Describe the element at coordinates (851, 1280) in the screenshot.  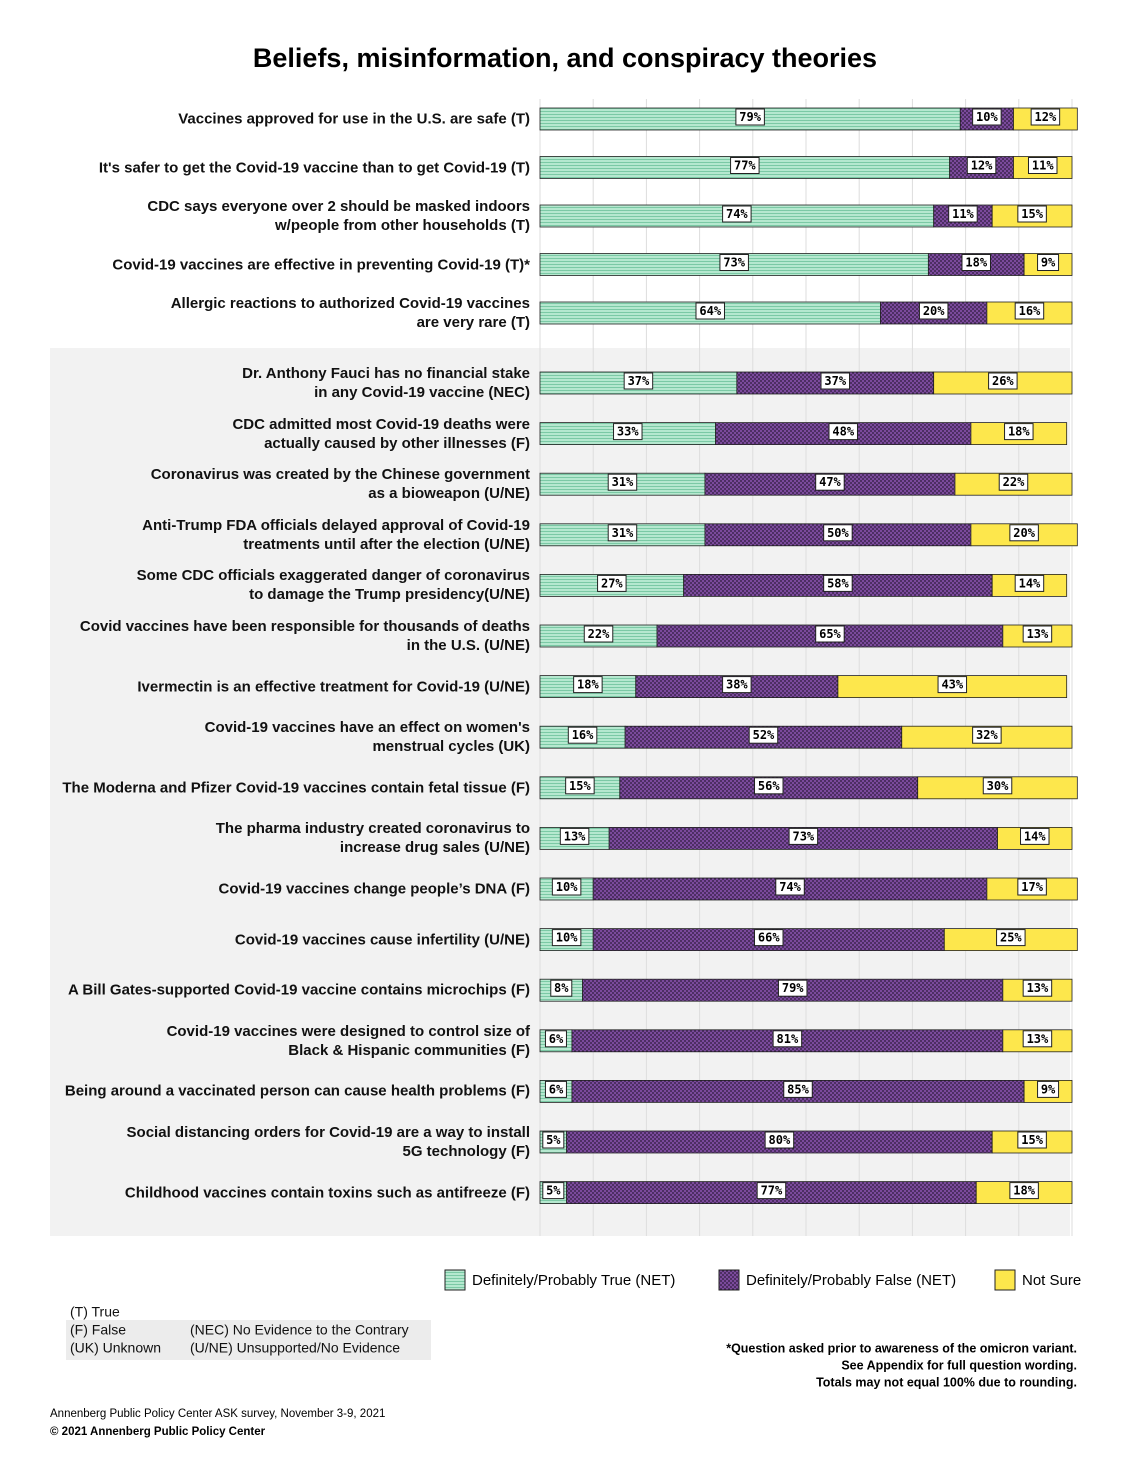
I see `legend-label: Definitely/Probably False (NET)` at that location.